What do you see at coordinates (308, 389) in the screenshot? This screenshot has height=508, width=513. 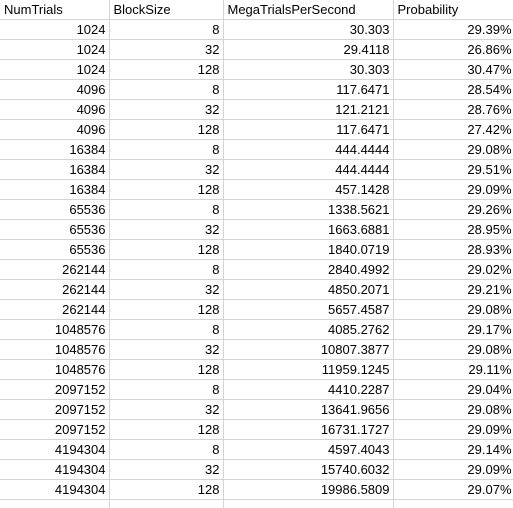 I see `cell-megatrialspersecond: 4410.2287` at bounding box center [308, 389].